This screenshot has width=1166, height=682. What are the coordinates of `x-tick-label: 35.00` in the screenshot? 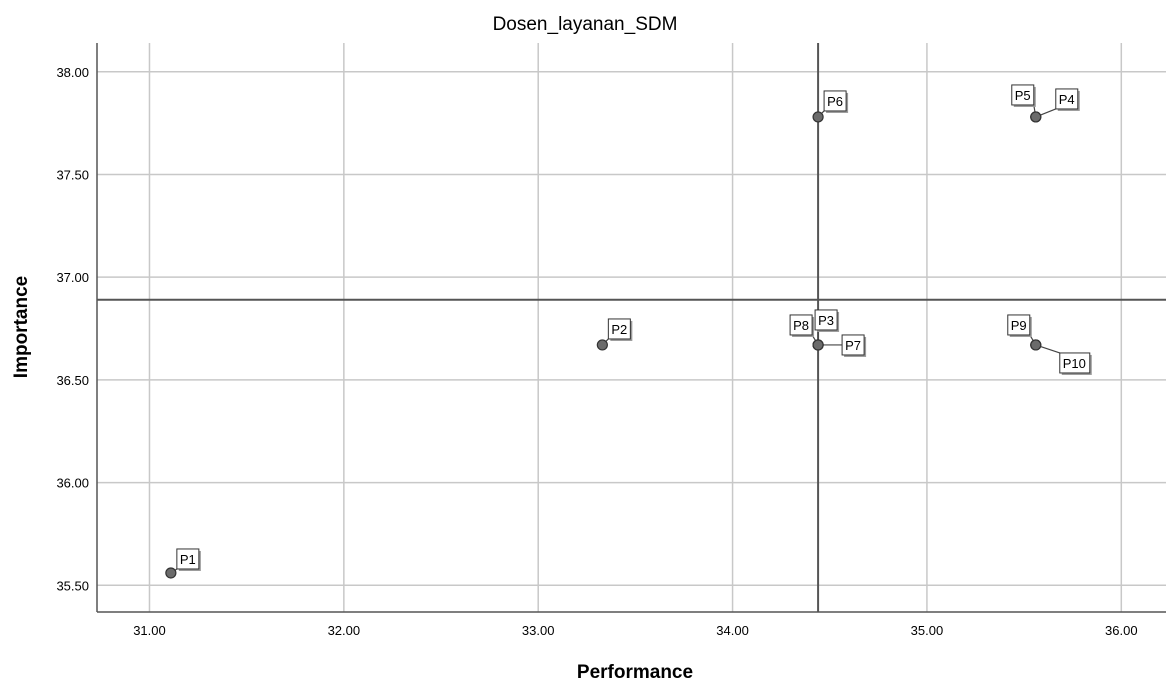 It's located at (927, 630).